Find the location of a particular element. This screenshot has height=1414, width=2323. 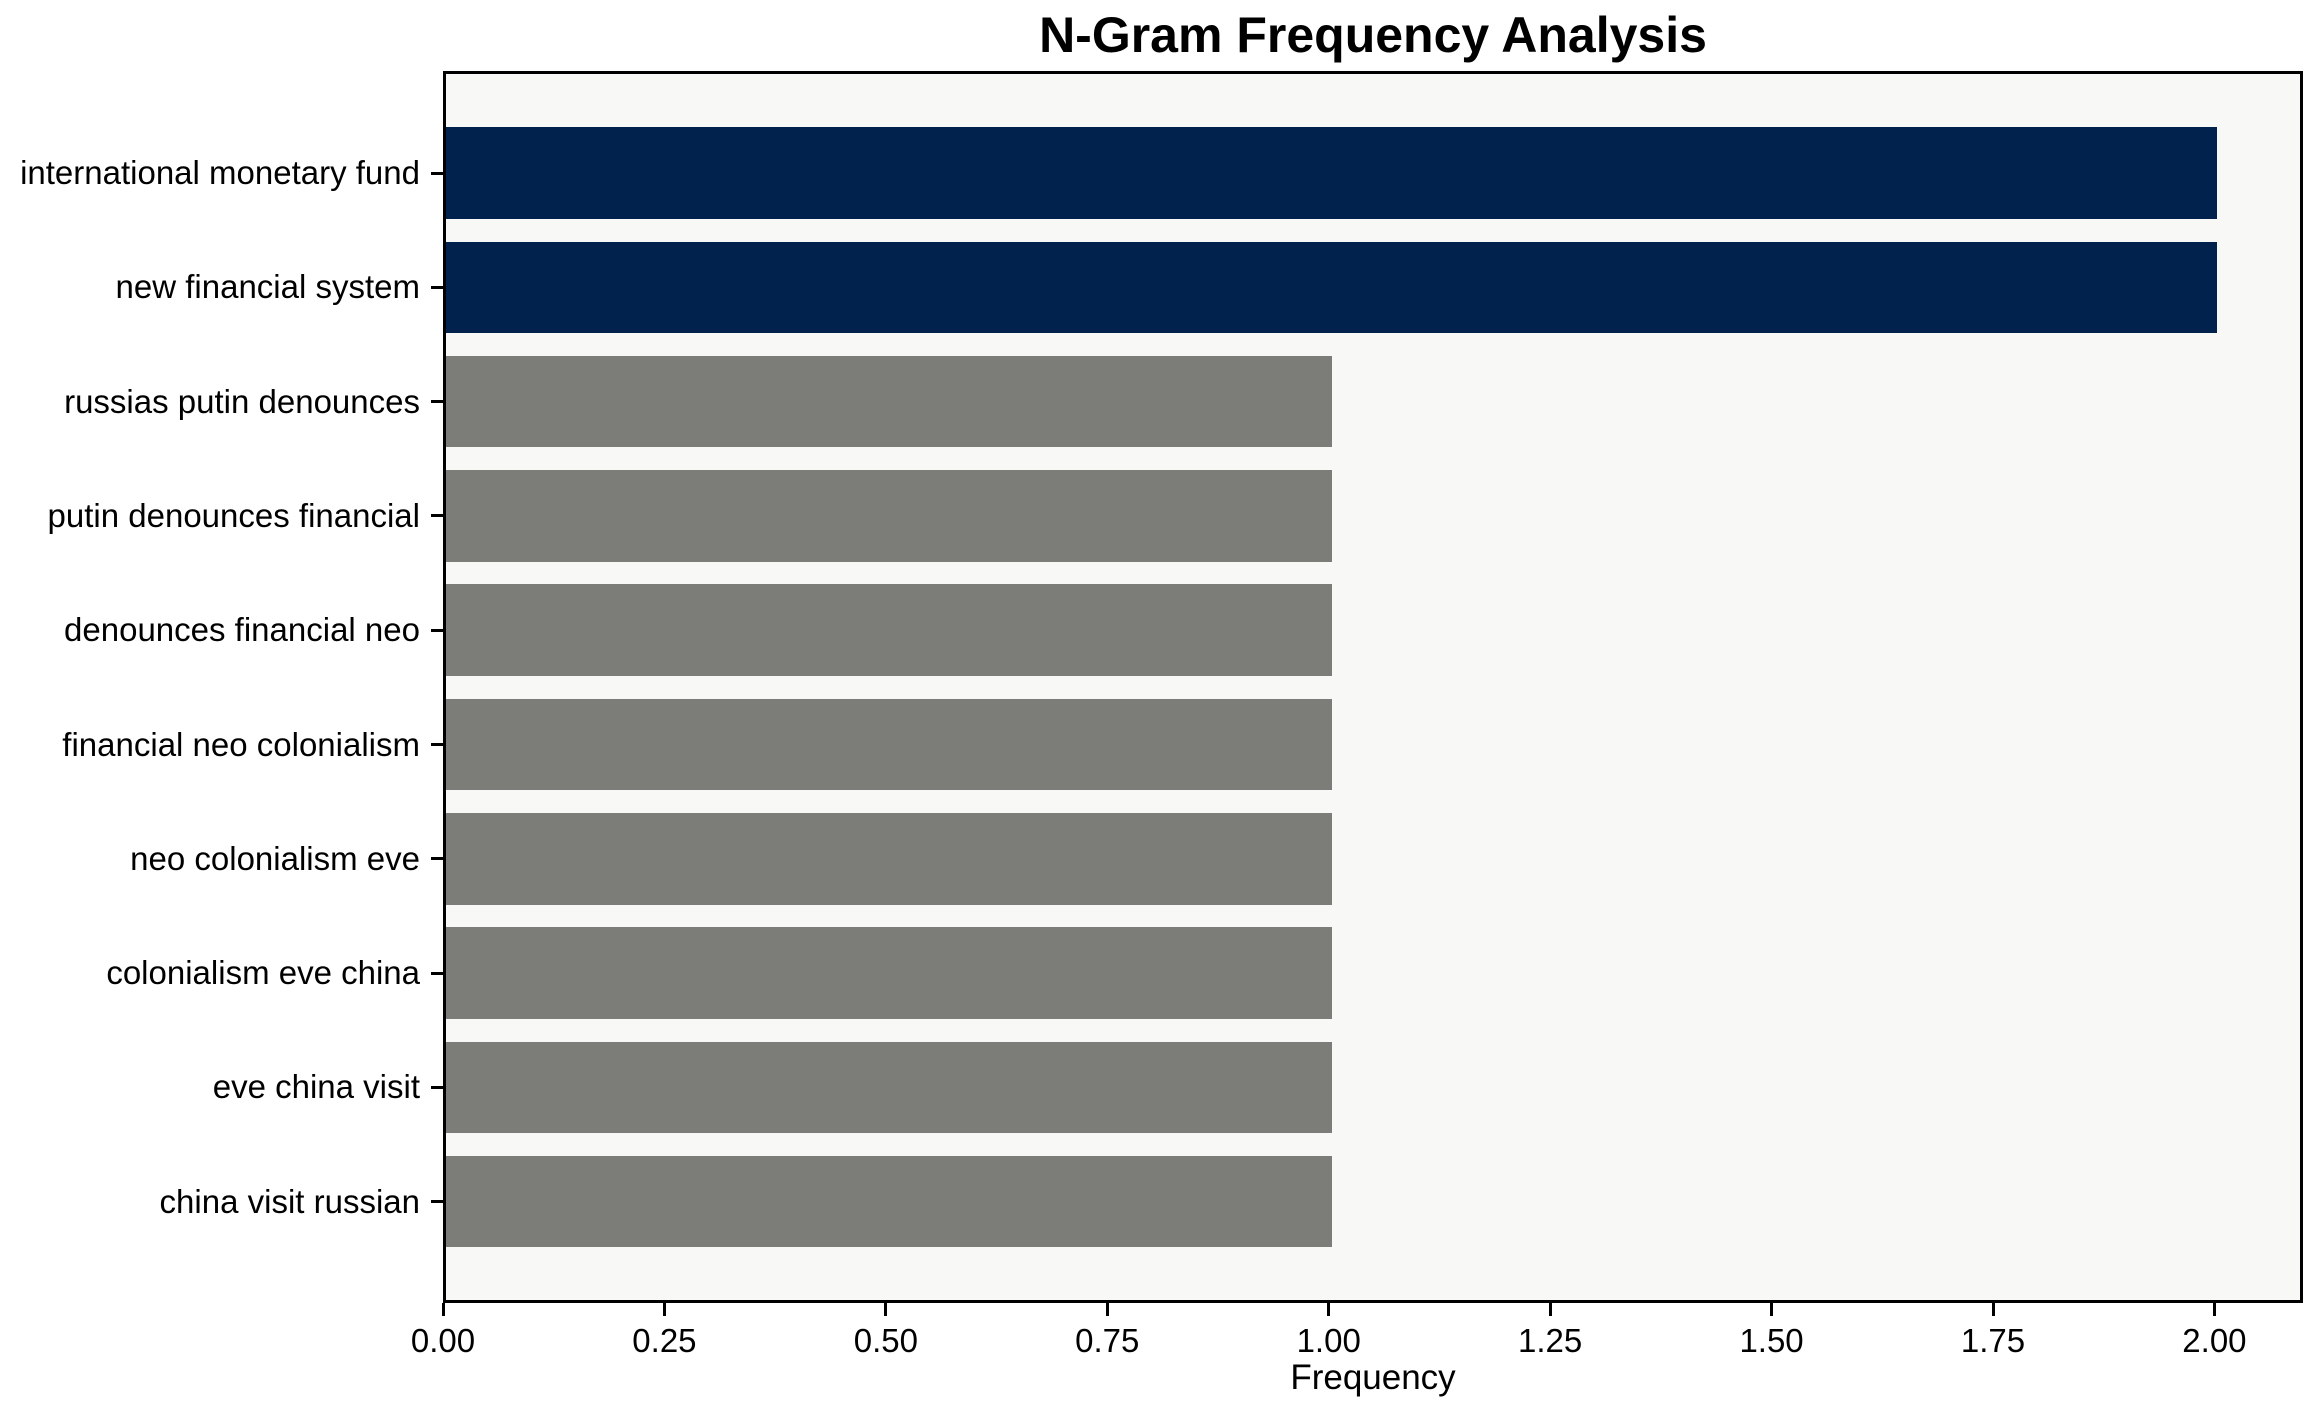

y-axis-category-label: china visit russian is located at coordinates (289, 1201).